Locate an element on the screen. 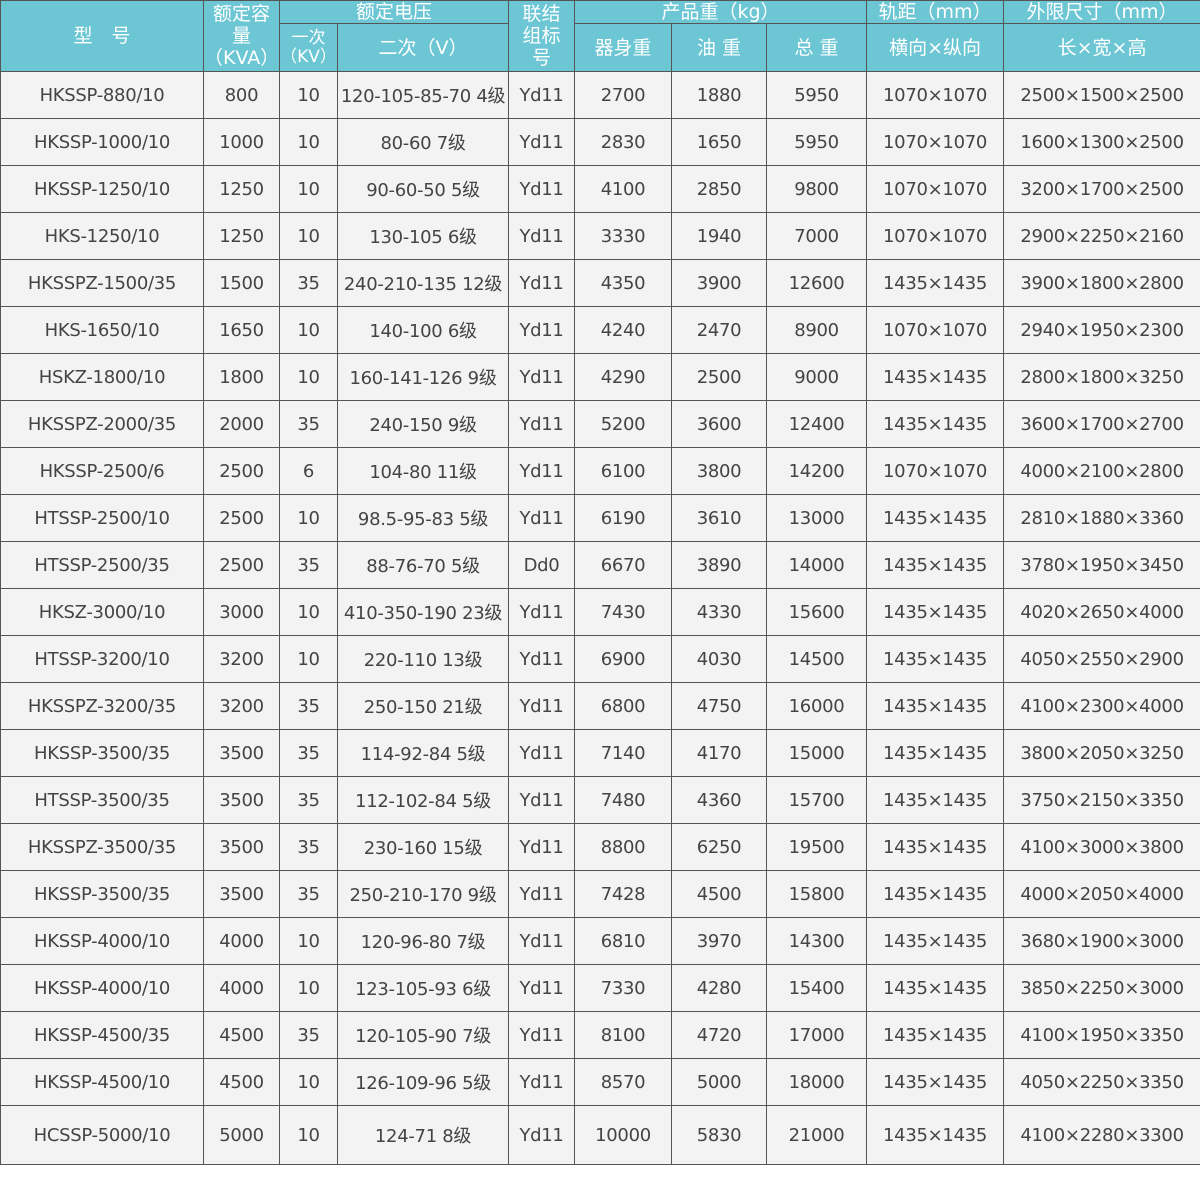  cell-vector-group: Dd0 is located at coordinates (542, 565).